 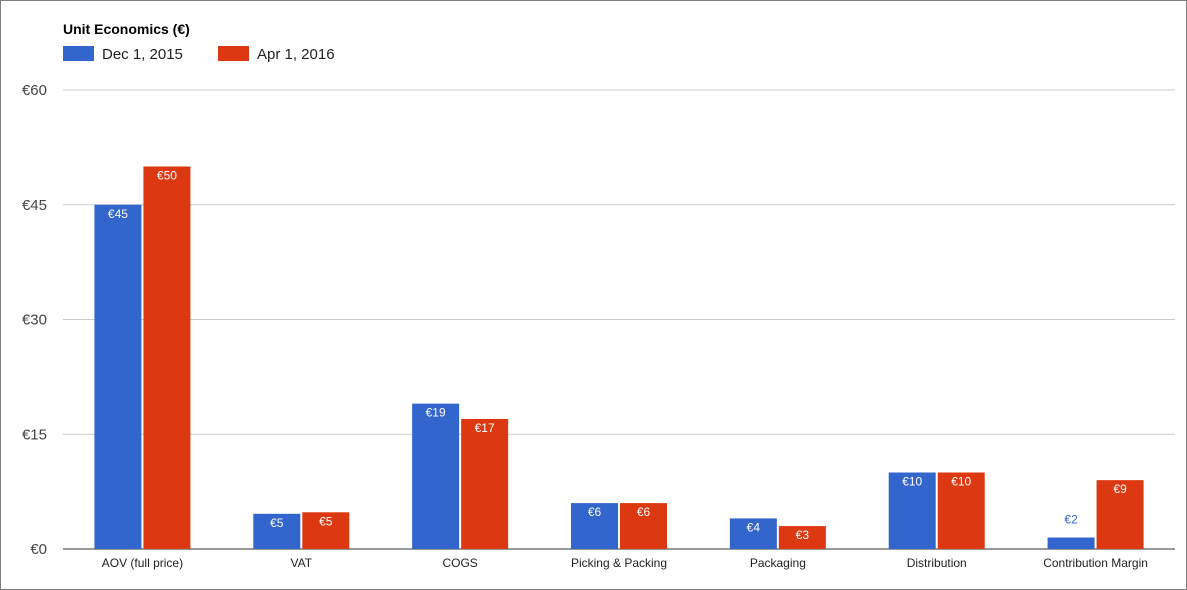 What do you see at coordinates (1071, 520) in the screenshot?
I see `data-label: €2` at bounding box center [1071, 520].